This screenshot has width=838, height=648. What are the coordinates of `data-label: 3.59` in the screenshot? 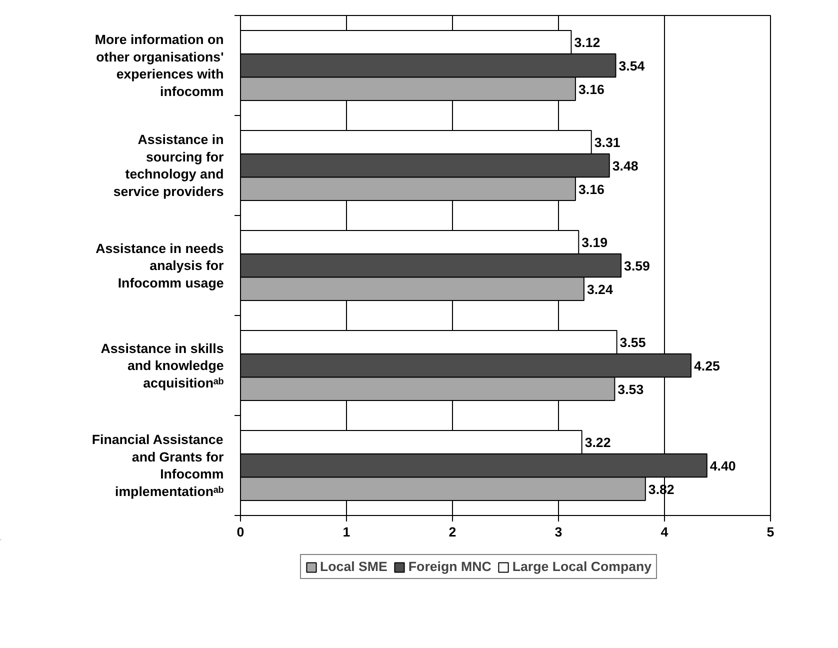 It's located at (637, 266).